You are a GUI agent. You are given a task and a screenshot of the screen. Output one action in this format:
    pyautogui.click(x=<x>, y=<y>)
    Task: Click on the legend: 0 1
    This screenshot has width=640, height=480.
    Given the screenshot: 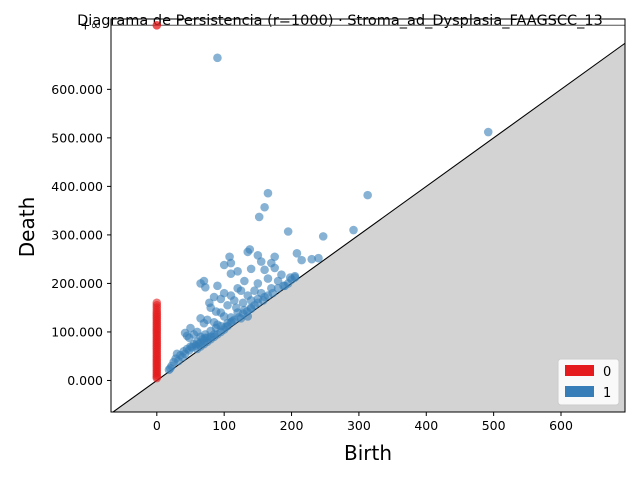 What is the action you would take?
    pyautogui.click(x=588, y=382)
    